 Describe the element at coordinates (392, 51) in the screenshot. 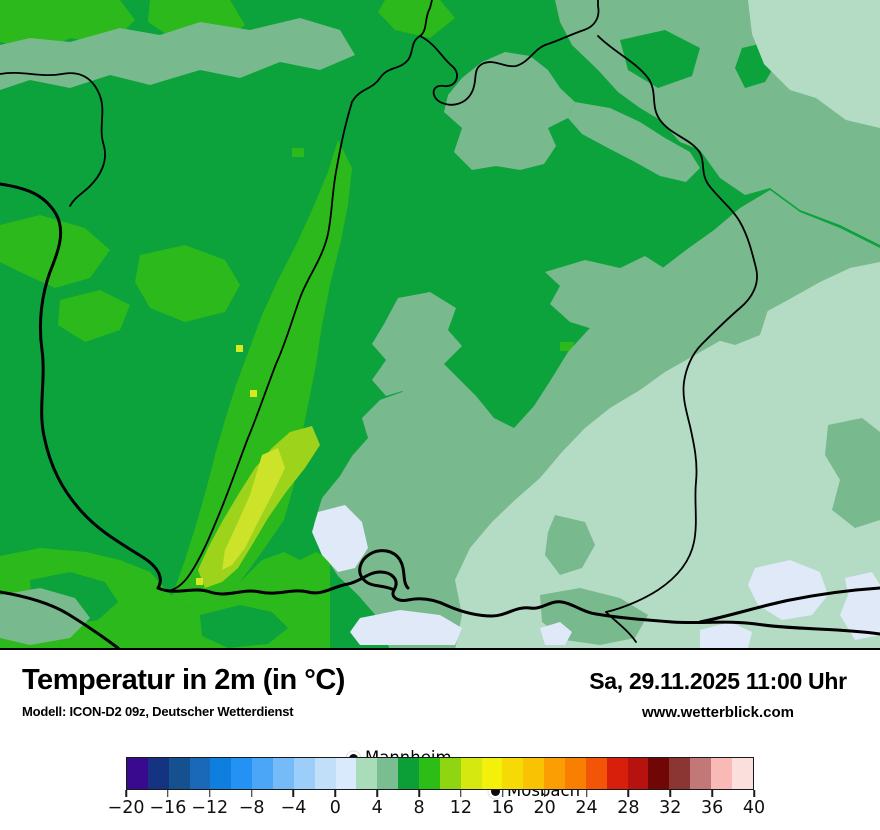

I see `state-border-north` at that location.